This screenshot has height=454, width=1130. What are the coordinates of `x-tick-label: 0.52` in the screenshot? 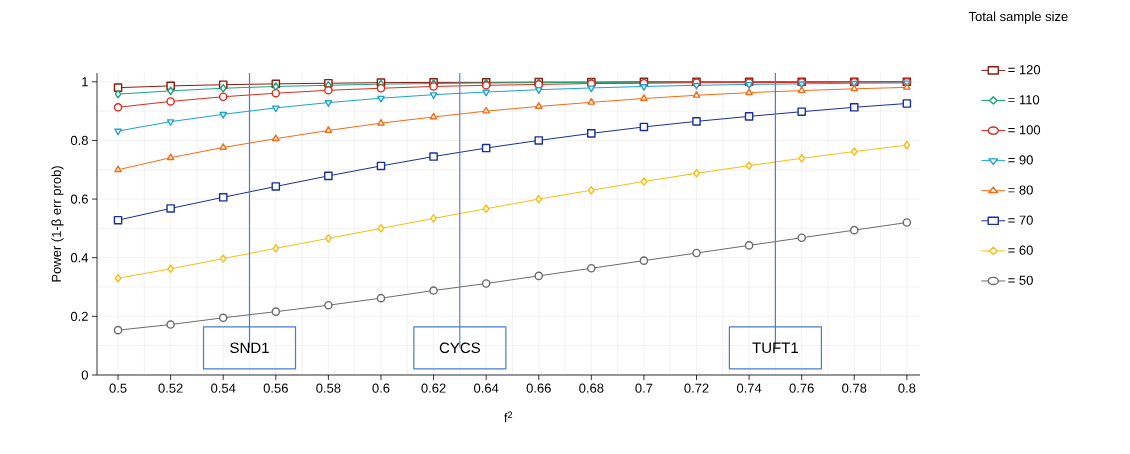 It's located at (170, 388).